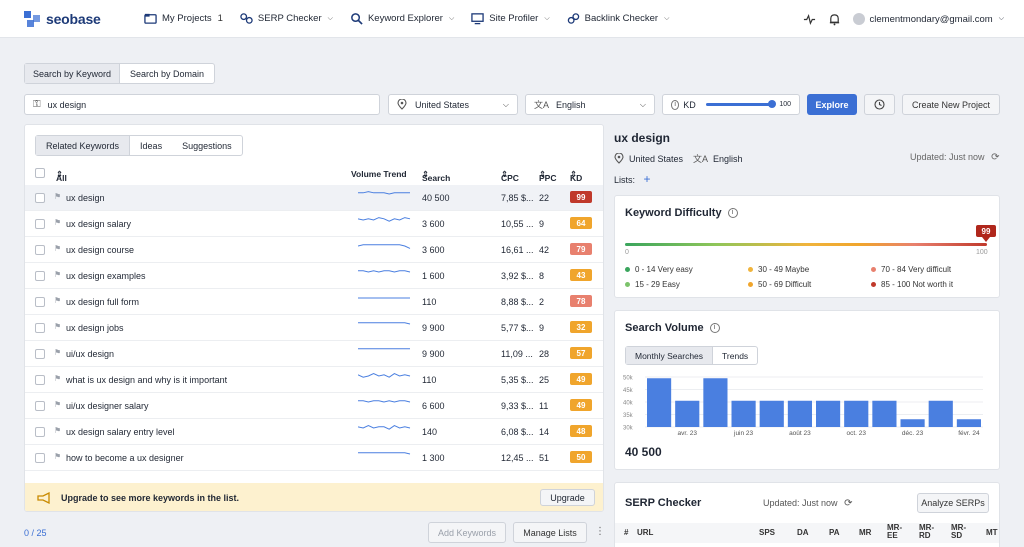 Image resolution: width=1024 pixels, height=547 pixels. Describe the element at coordinates (735, 355) in the screenshot. I see `tab-trends: Trends` at that location.